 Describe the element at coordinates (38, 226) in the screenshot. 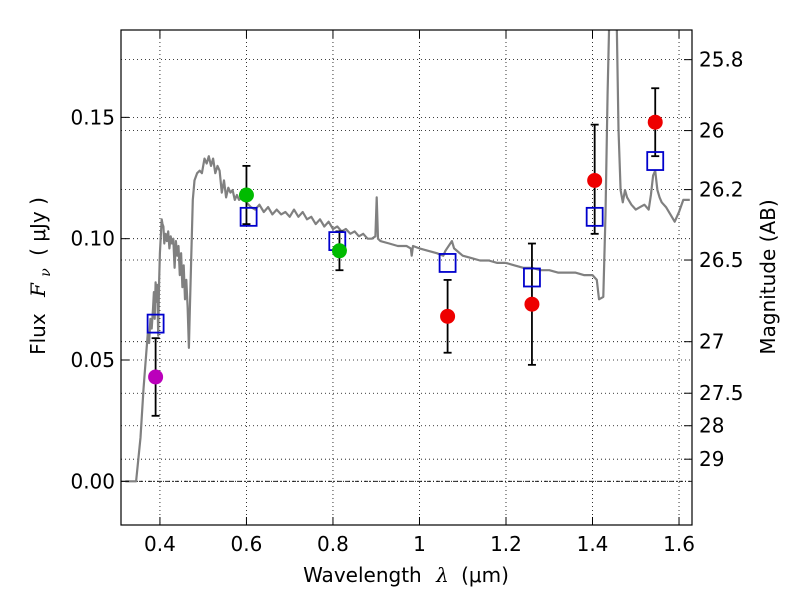

I see `y-axis-unit: ( μJy )` at that location.